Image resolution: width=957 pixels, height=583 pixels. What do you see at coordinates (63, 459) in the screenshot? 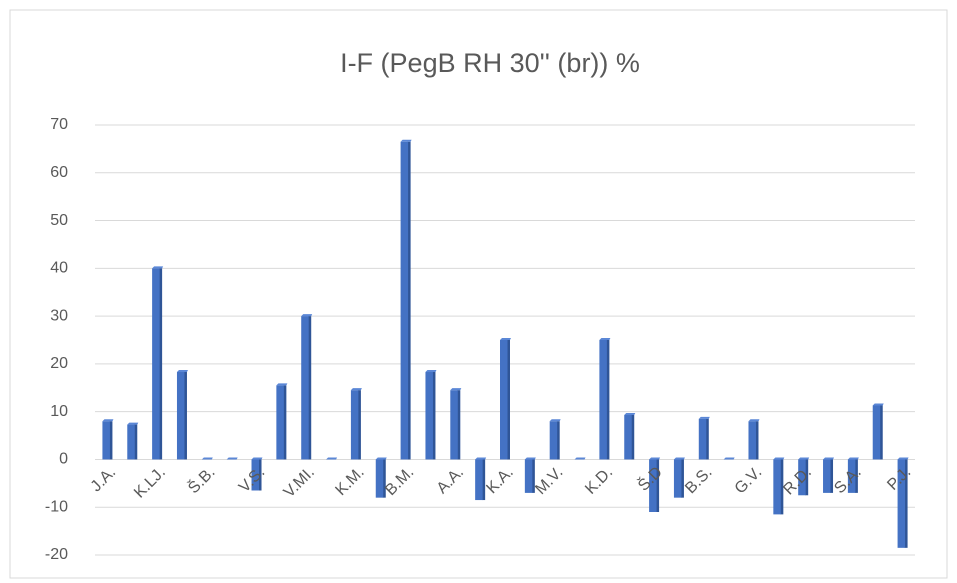
I see `y-tick-label: 0` at bounding box center [63, 459].